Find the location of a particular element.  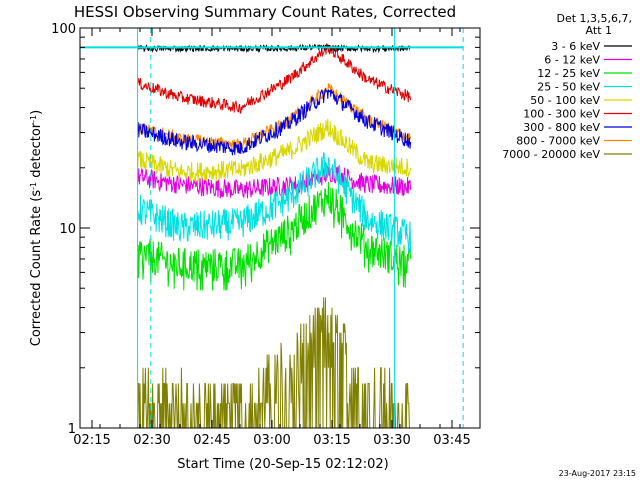

legend-label: 300 - 800 keV is located at coordinates (561, 127).